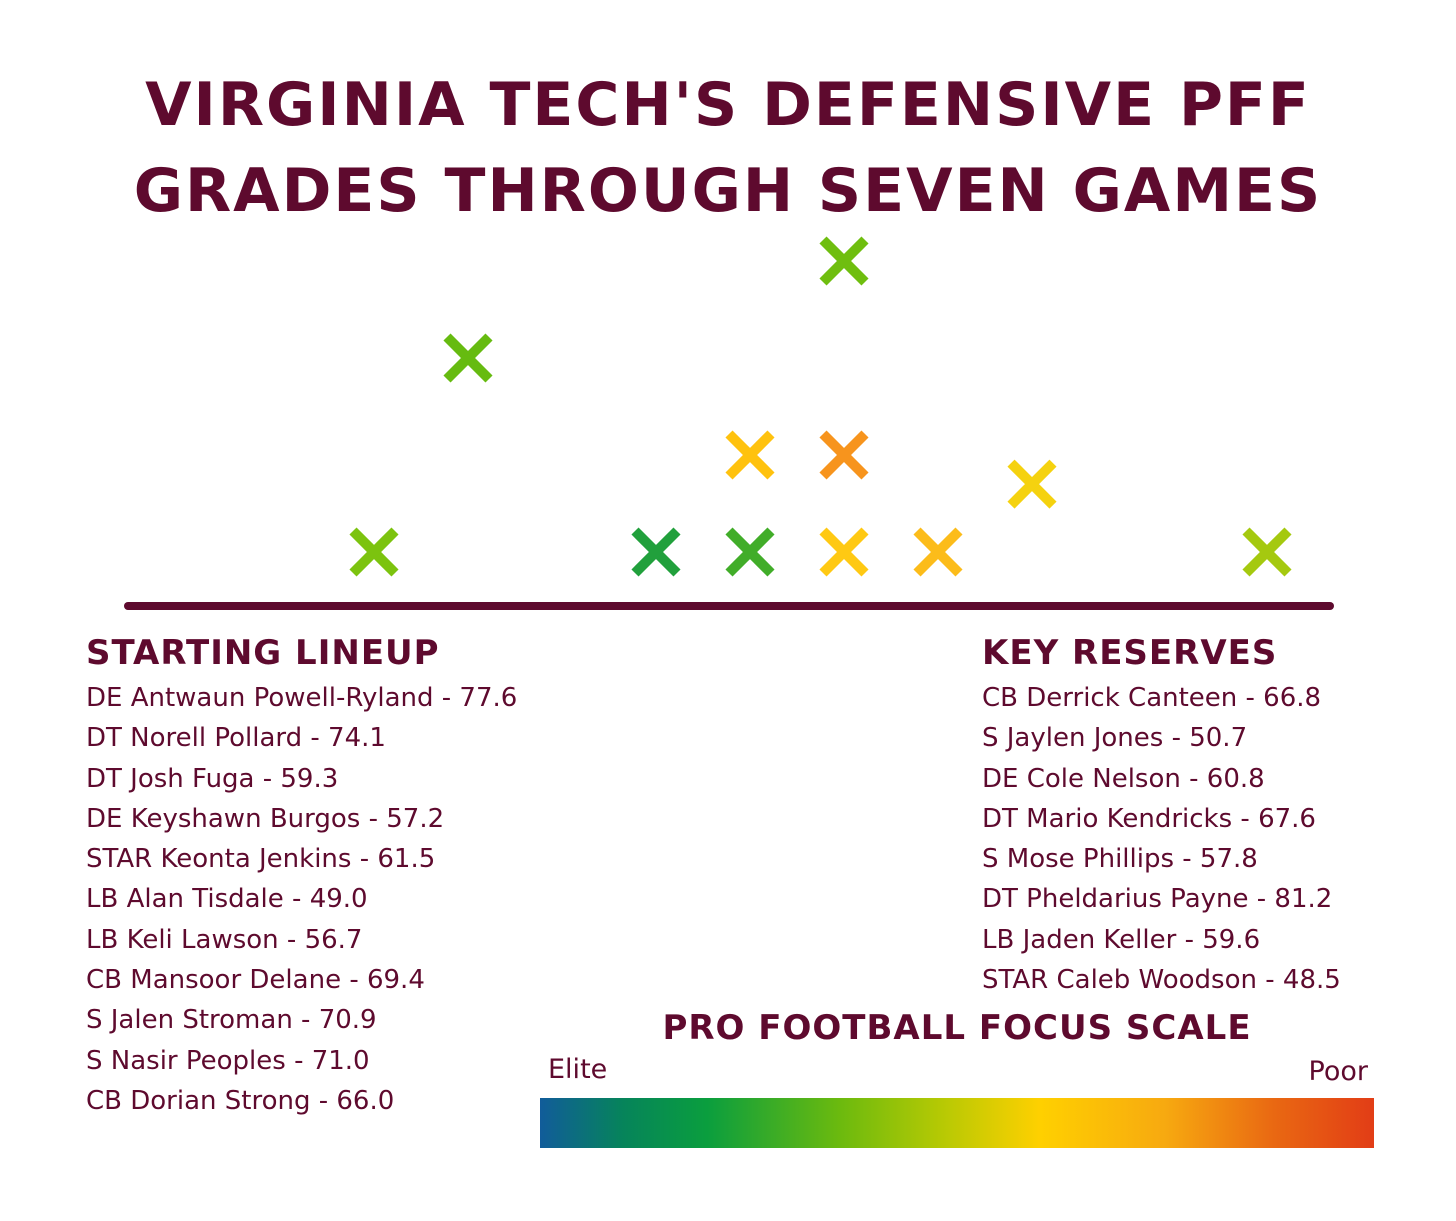 This screenshot has width=1456, height=1221. I want to click on scale-title: Pro Football Focus Scale, so click(957, 1028).